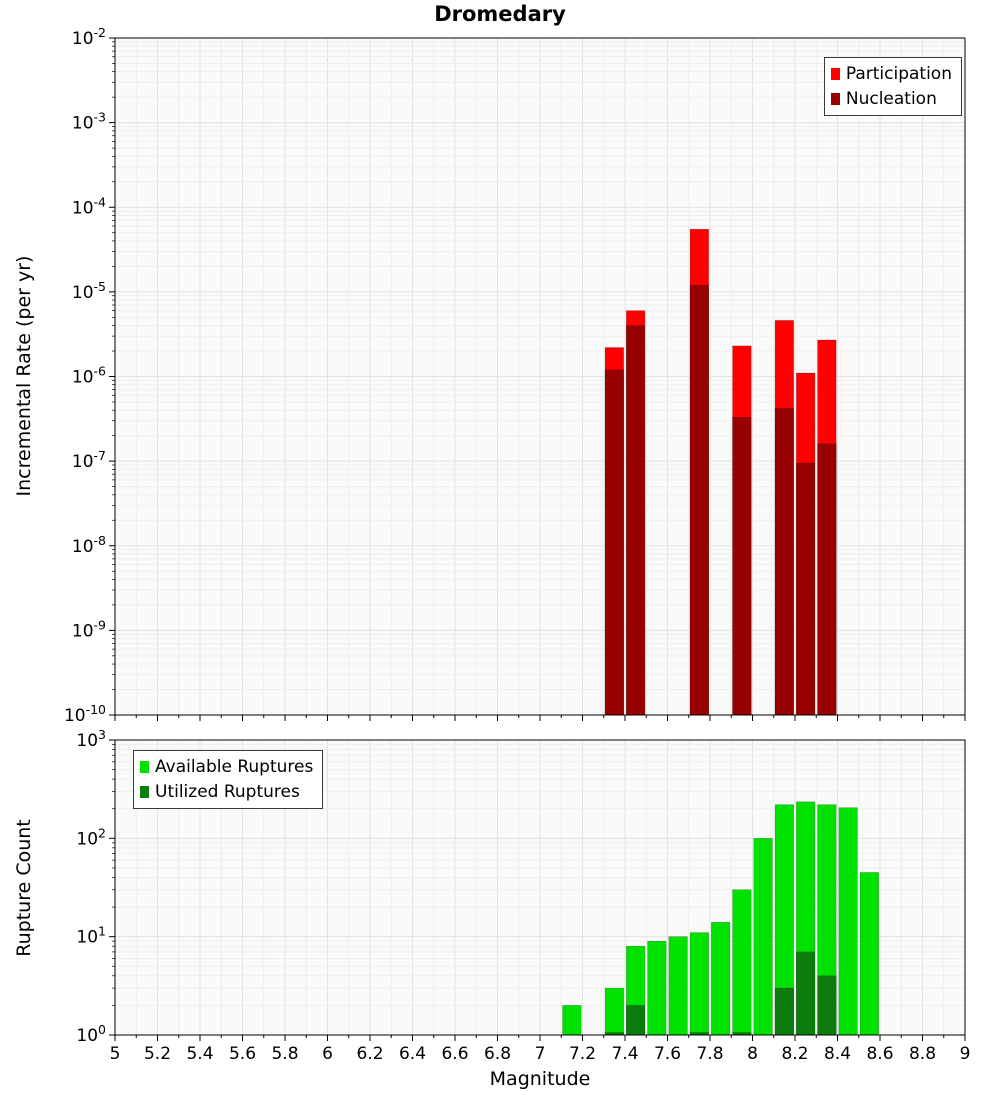 This screenshot has width=1000, height=1100. What do you see at coordinates (89, 291) in the screenshot?
I see `y-tick-label: 10⁻⁵` at bounding box center [89, 291].